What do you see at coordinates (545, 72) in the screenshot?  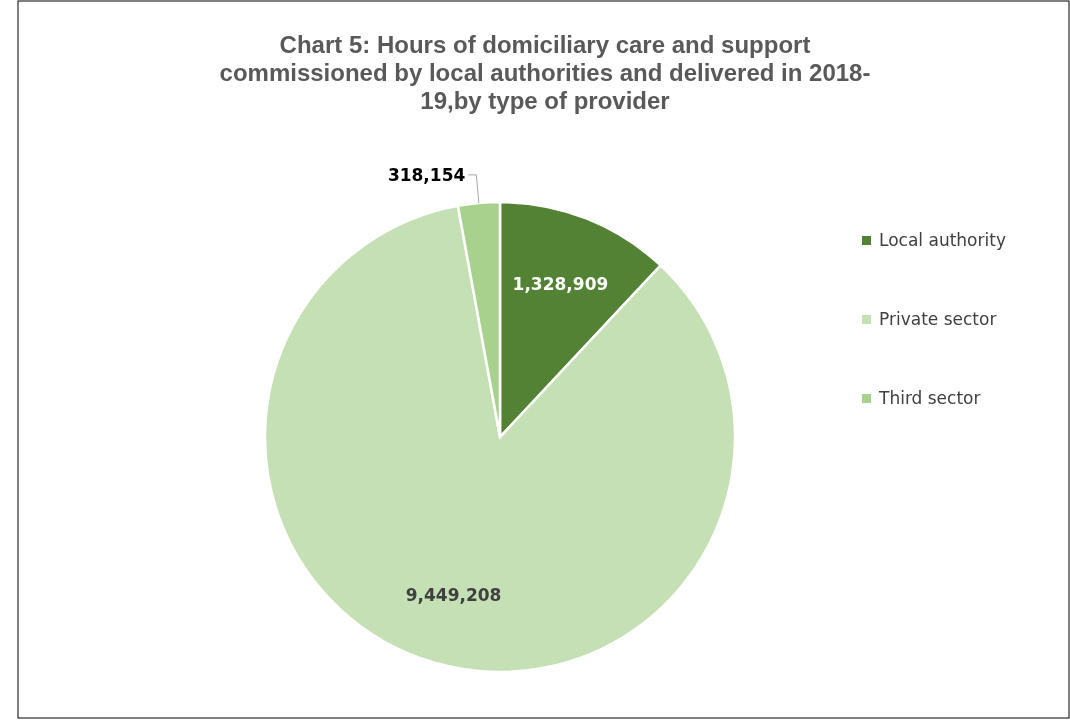 I see `chart-title: Chart 5: Hours of domiciliary care and support commissioned by local authorities and delivered in 2018-19,by type of provider` at bounding box center [545, 72].